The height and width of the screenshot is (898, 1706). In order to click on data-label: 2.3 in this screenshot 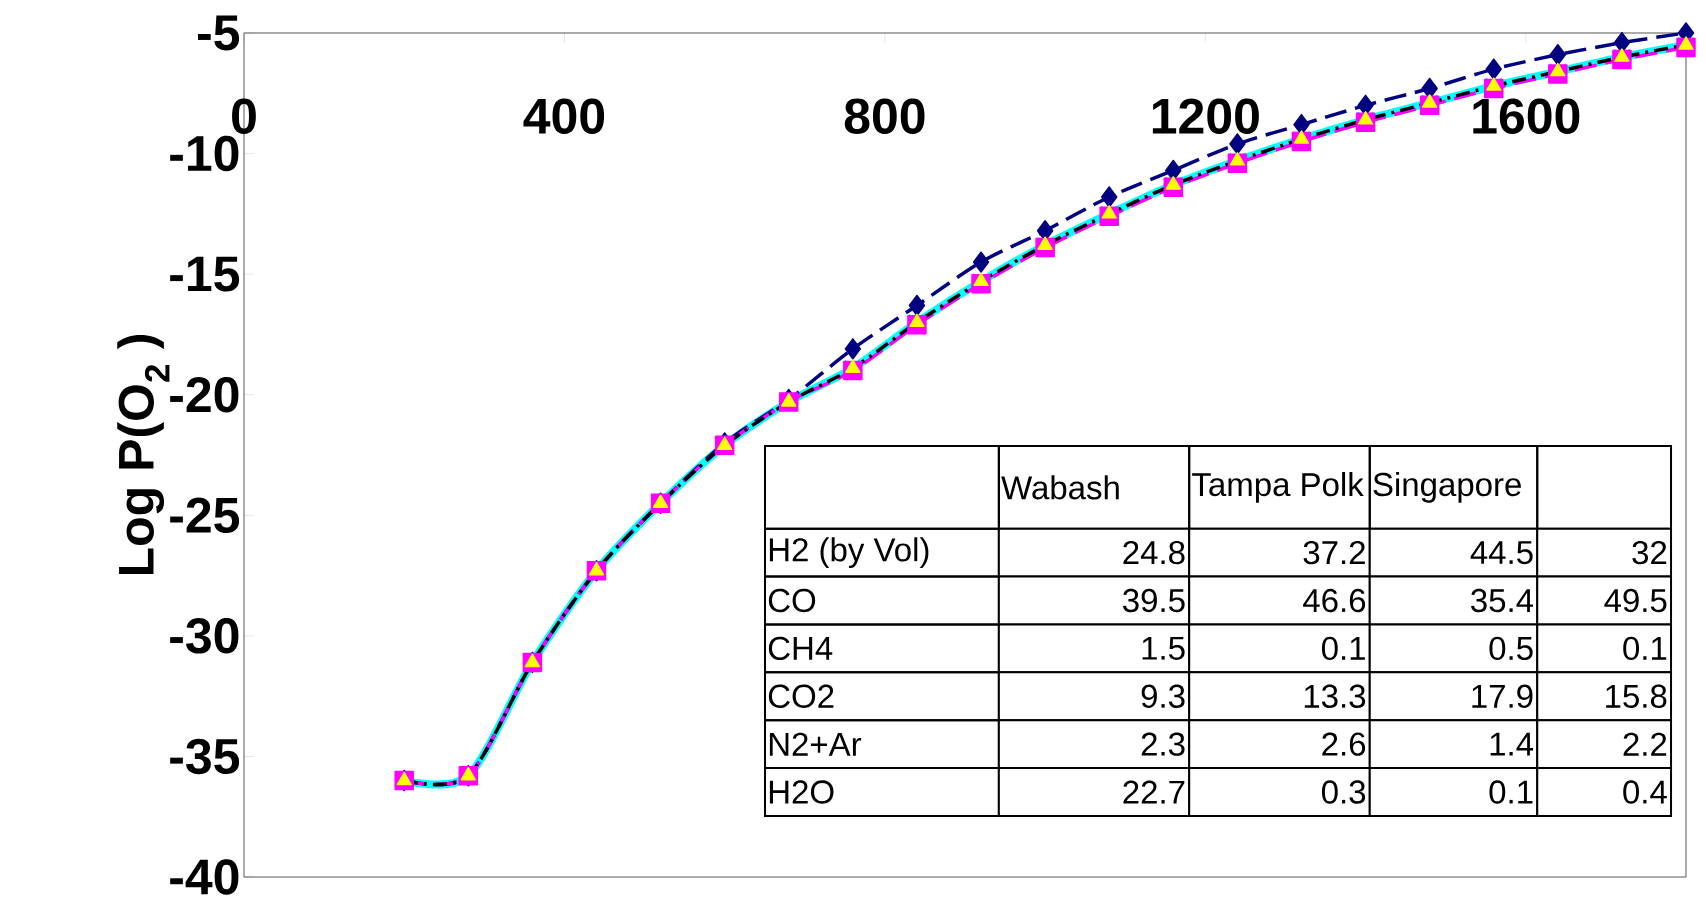, I will do `click(1163, 744)`.